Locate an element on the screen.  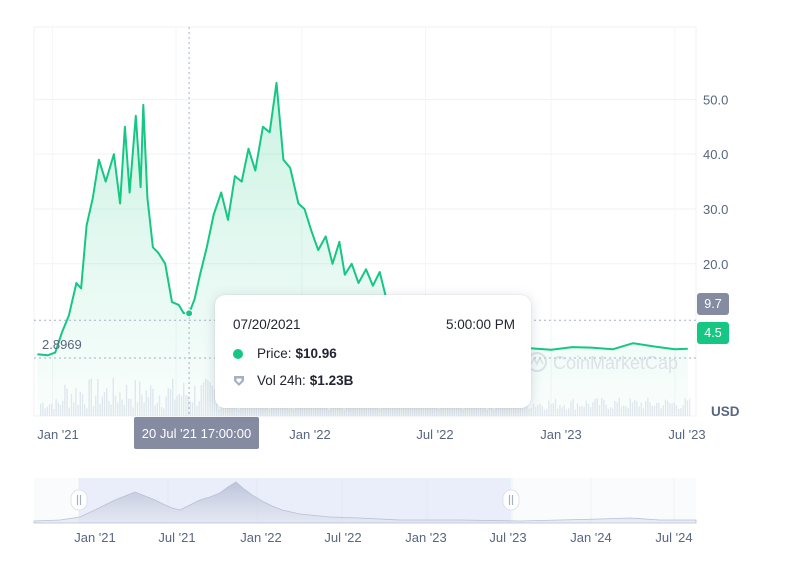
volume-bar is located at coordinates (690, 407).